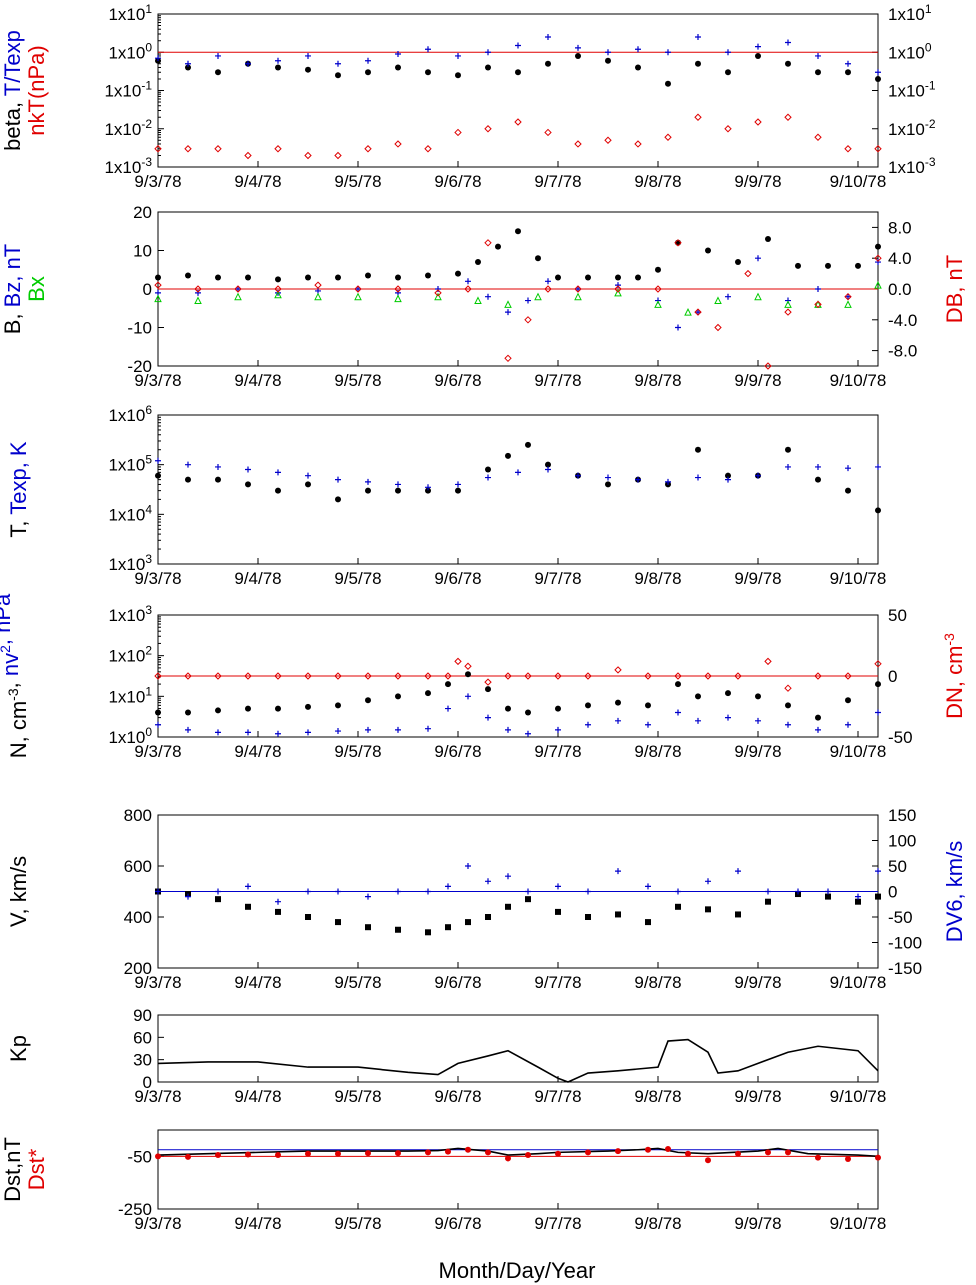 The image size is (976, 1285). I want to click on y-right-tick-label: 4.0, so click(900, 258).